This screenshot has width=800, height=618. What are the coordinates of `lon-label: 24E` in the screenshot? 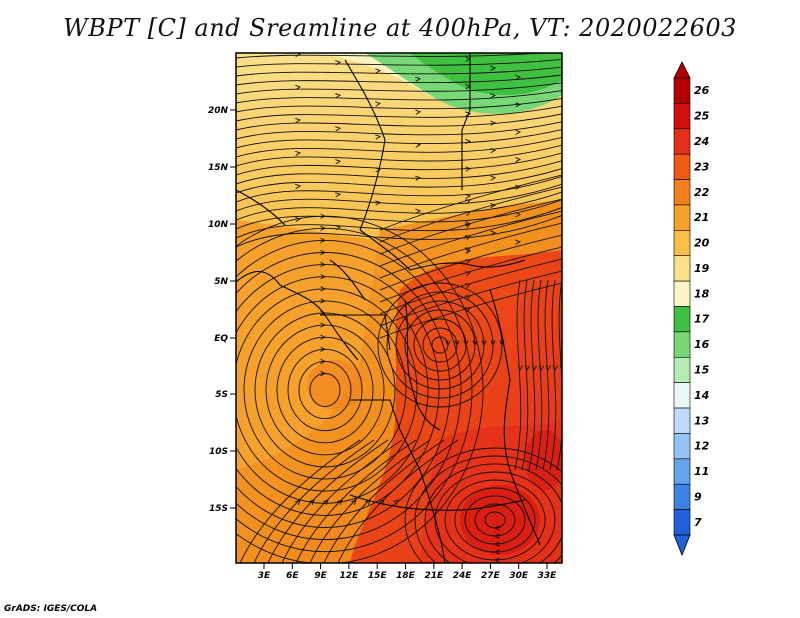 It's located at (463, 576).